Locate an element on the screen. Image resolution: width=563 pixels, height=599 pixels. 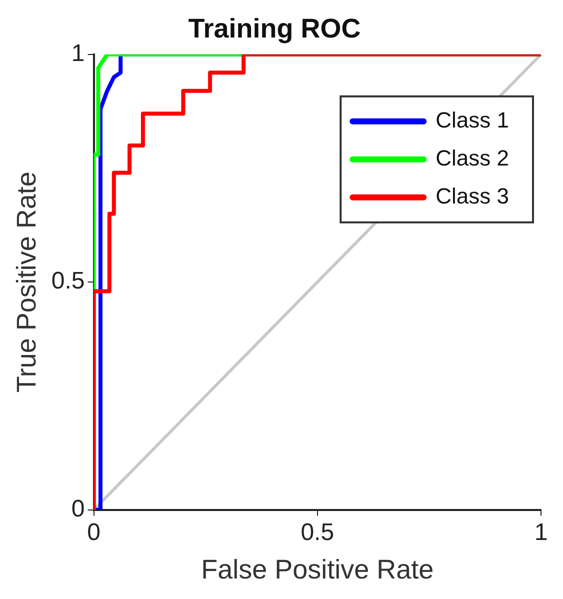
legend-label: Class 3 is located at coordinates (472, 195).